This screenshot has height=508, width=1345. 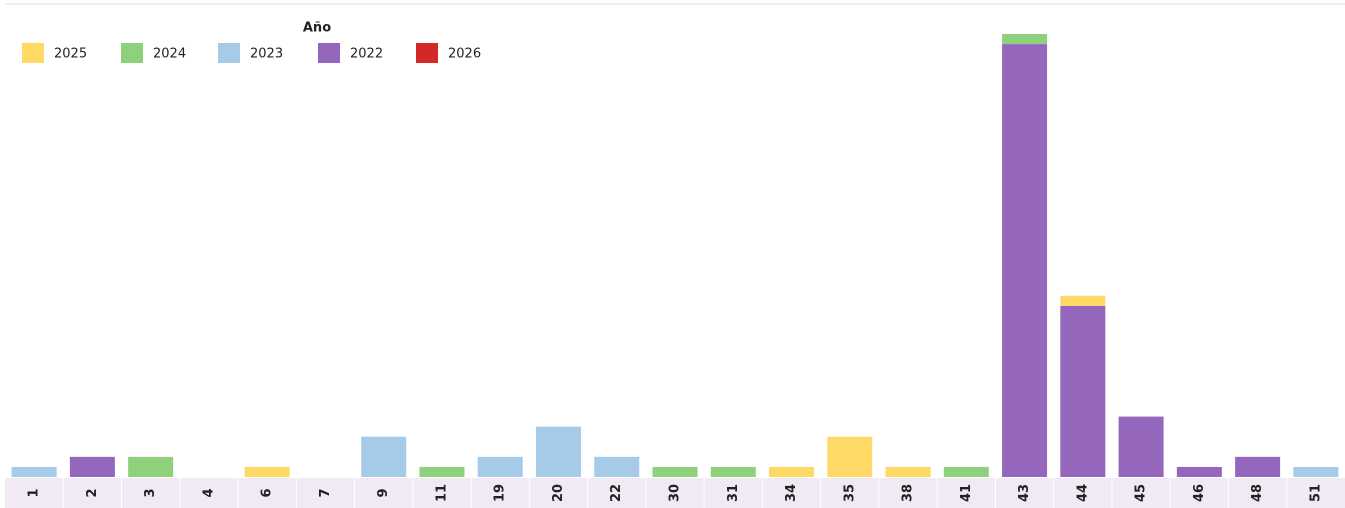 What do you see at coordinates (966, 493) in the screenshot?
I see `x-tick-label: 41` at bounding box center [966, 493].